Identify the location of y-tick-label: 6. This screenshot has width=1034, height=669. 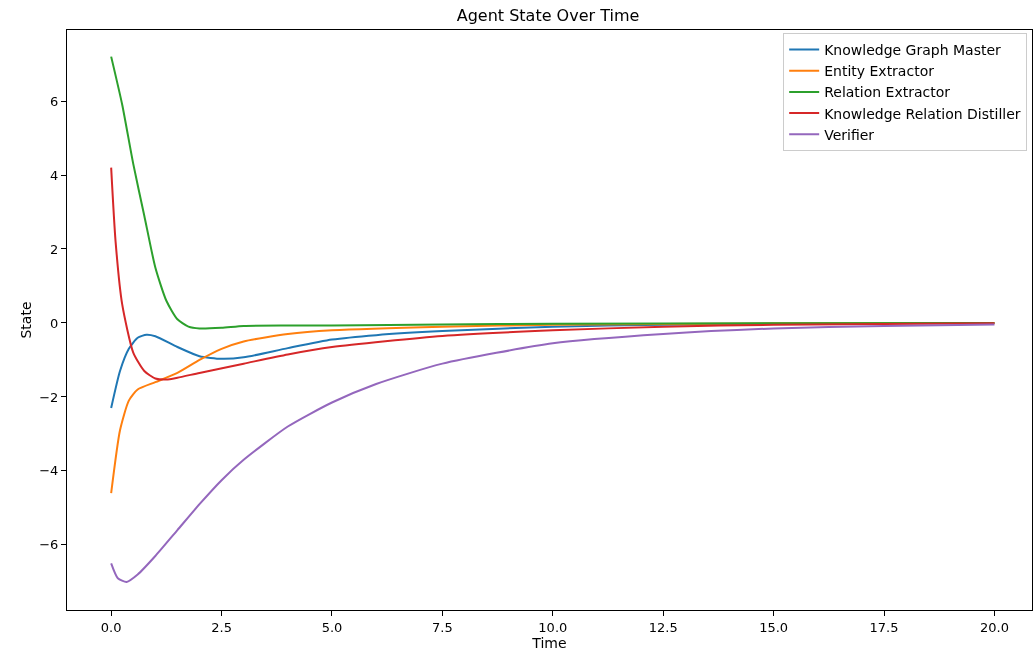
(54, 101).